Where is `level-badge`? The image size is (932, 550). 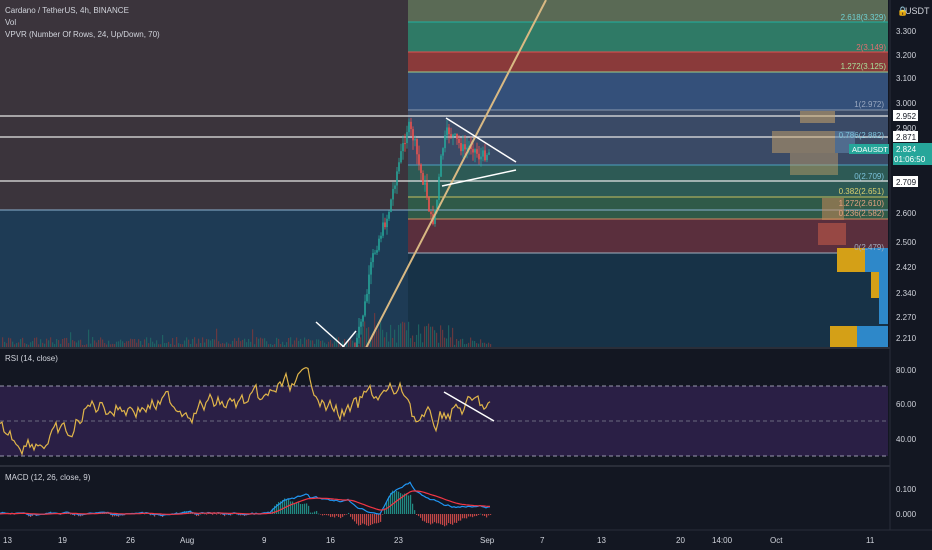
level-badge is located at coordinates (905, 181).